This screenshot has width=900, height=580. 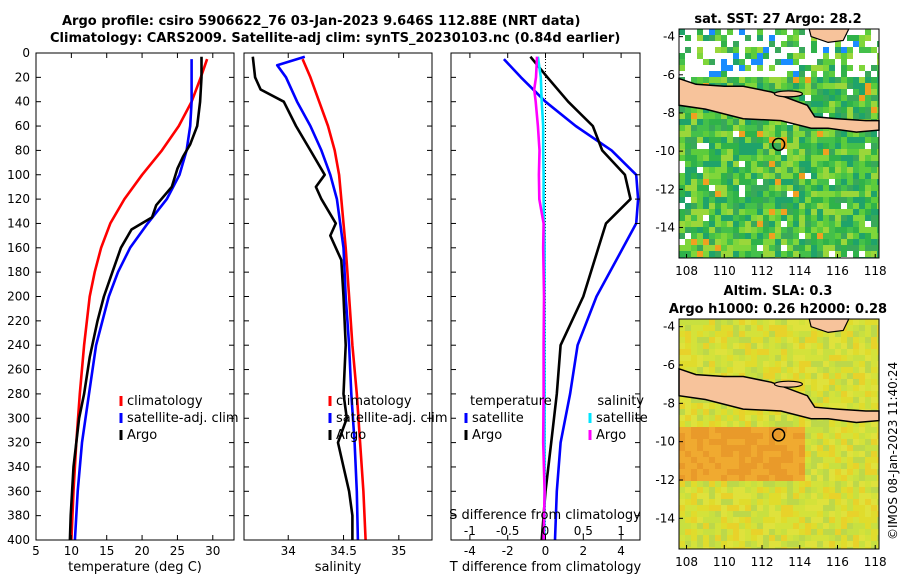 What do you see at coordinates (583, 531) in the screenshot?
I see `secondary-x-tick-label: 0.5` at bounding box center [583, 531].